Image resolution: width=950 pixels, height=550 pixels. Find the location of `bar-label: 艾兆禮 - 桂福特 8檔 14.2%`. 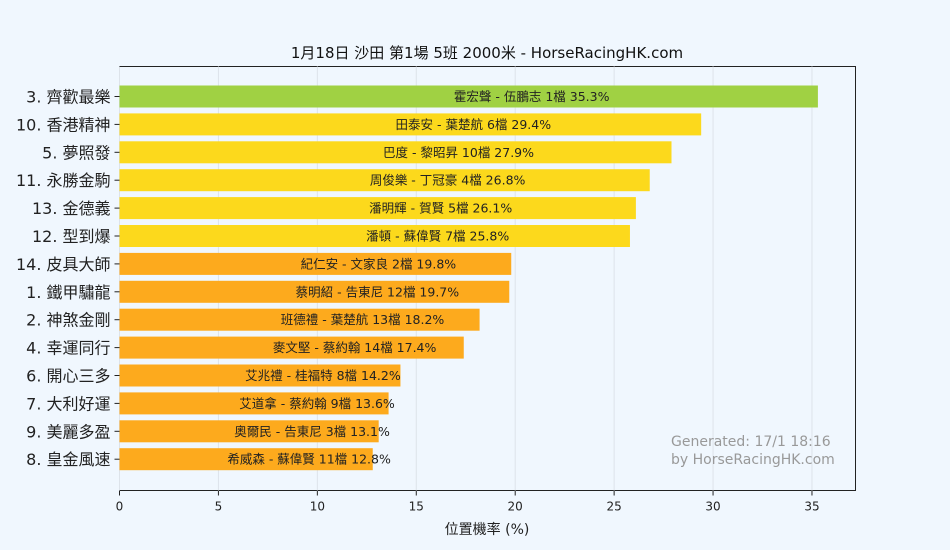

bar-label: 艾兆禮 - 桂福特 8檔 14.2% is located at coordinates (323, 375).